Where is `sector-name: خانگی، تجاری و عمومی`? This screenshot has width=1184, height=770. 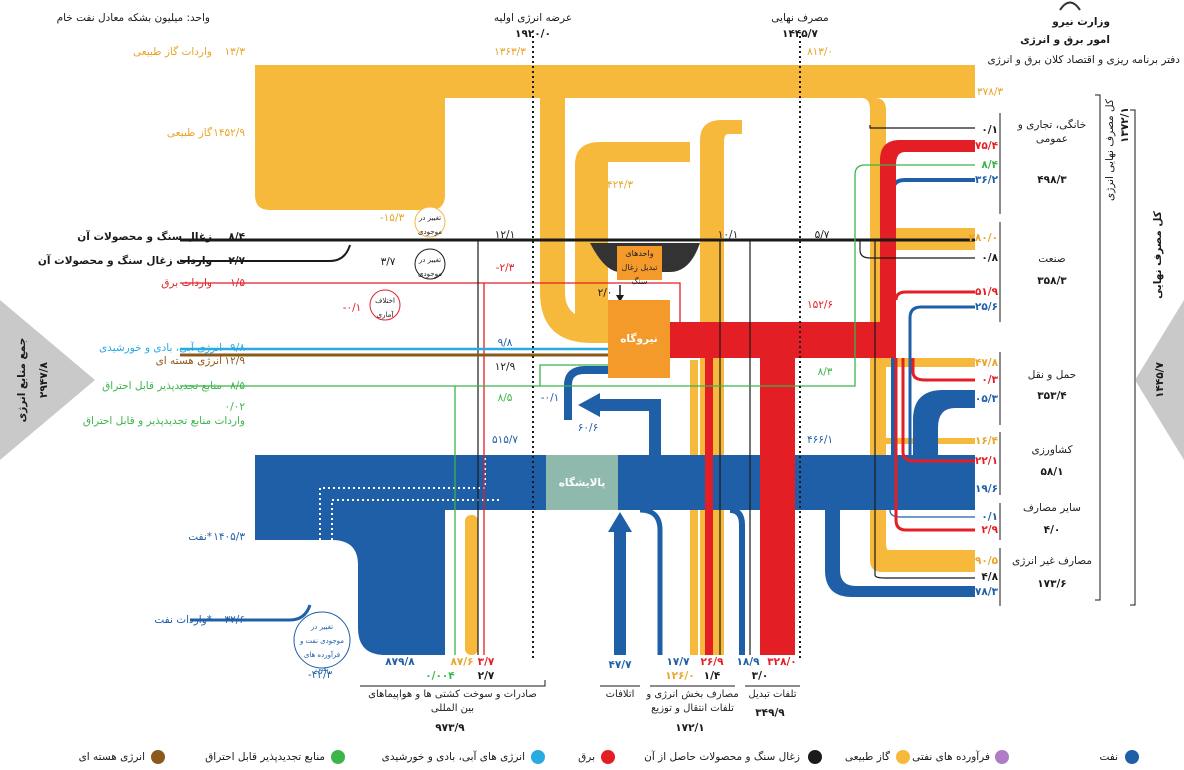
sector-name: خانگی، تجاری و عمومی is located at coordinates (1052, 132).